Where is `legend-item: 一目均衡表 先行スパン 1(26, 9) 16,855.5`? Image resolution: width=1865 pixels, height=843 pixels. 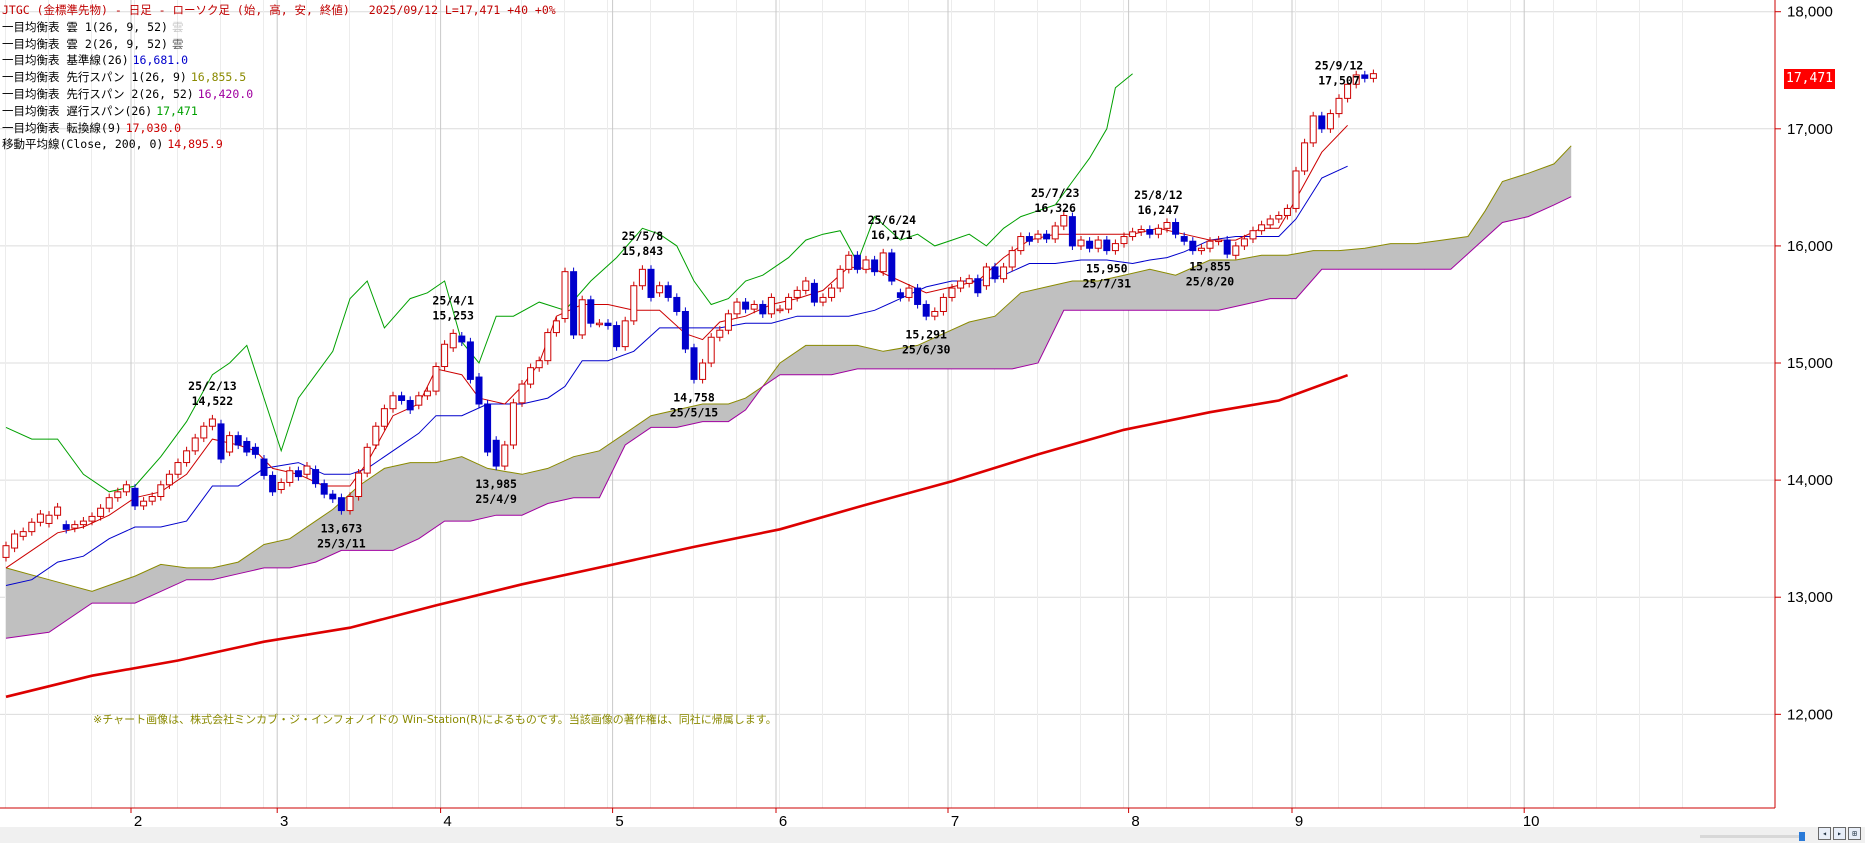
legend-item: 一目均衡表 先行スパン 1(26, 9) 16,855.5 is located at coordinates (279, 77).